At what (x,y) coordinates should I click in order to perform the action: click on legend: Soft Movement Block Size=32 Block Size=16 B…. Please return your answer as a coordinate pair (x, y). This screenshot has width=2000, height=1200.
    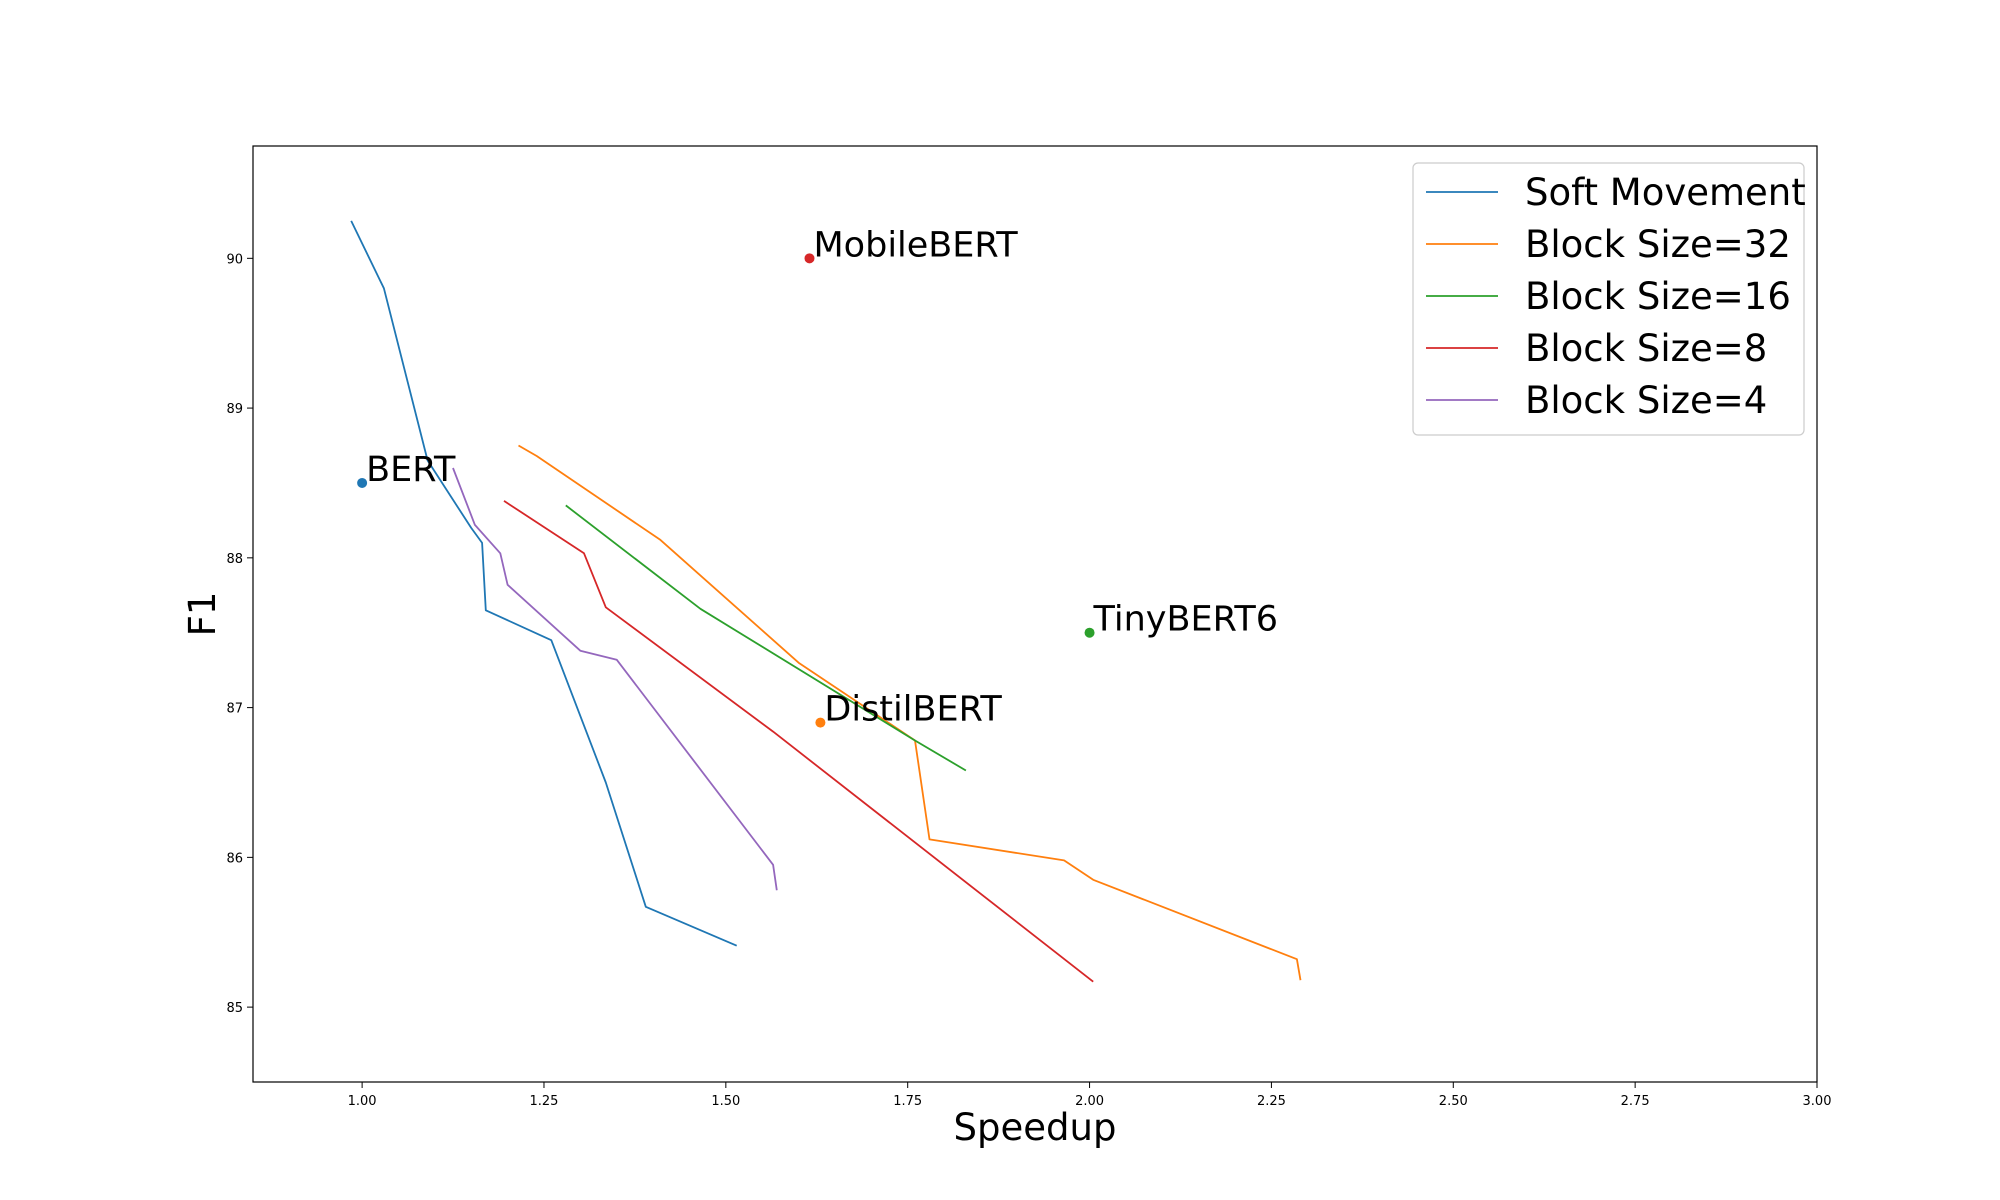
    Looking at the image, I should click on (1609, 299).